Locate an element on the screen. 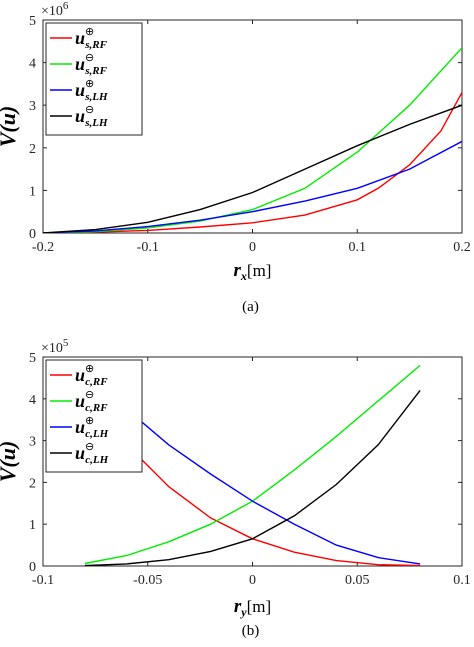 Image resolution: width=474 pixels, height=647 pixels. x-tick-label: -0.05 is located at coordinates (147, 580).